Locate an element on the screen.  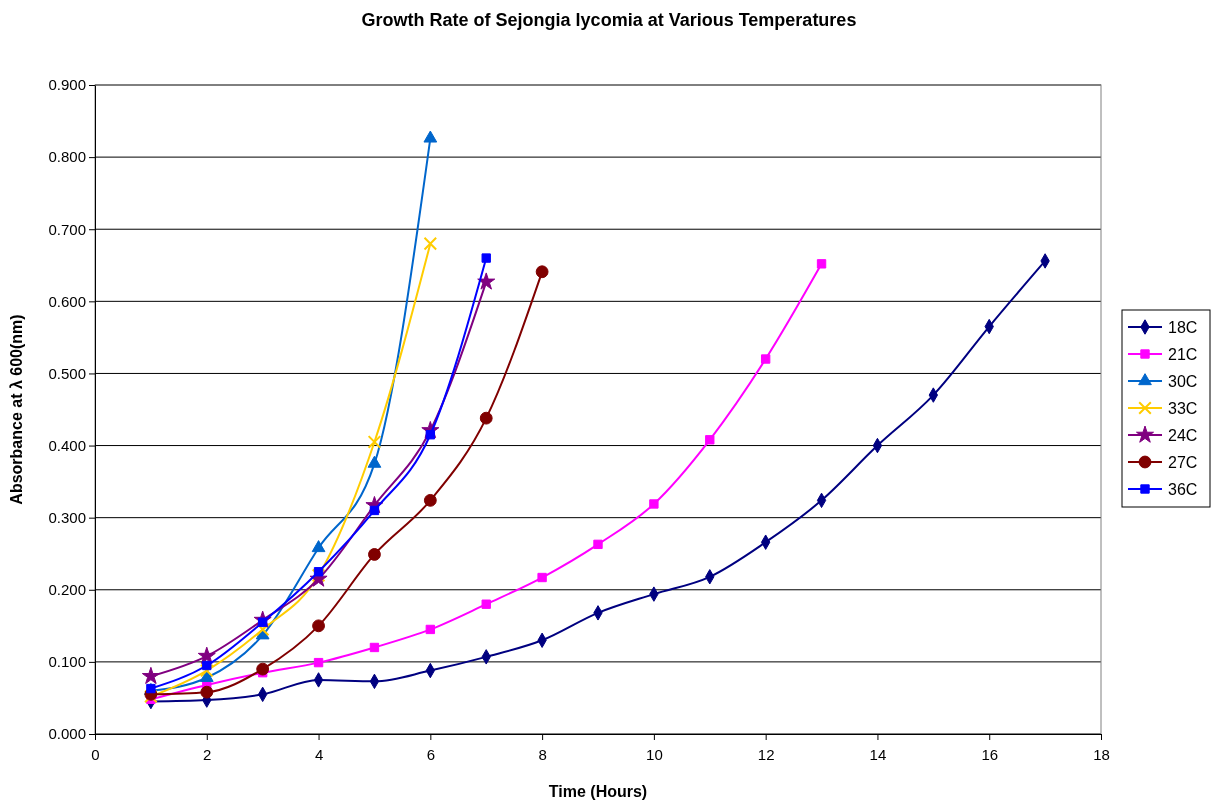
legend-label: 18C is located at coordinates (1183, 327).